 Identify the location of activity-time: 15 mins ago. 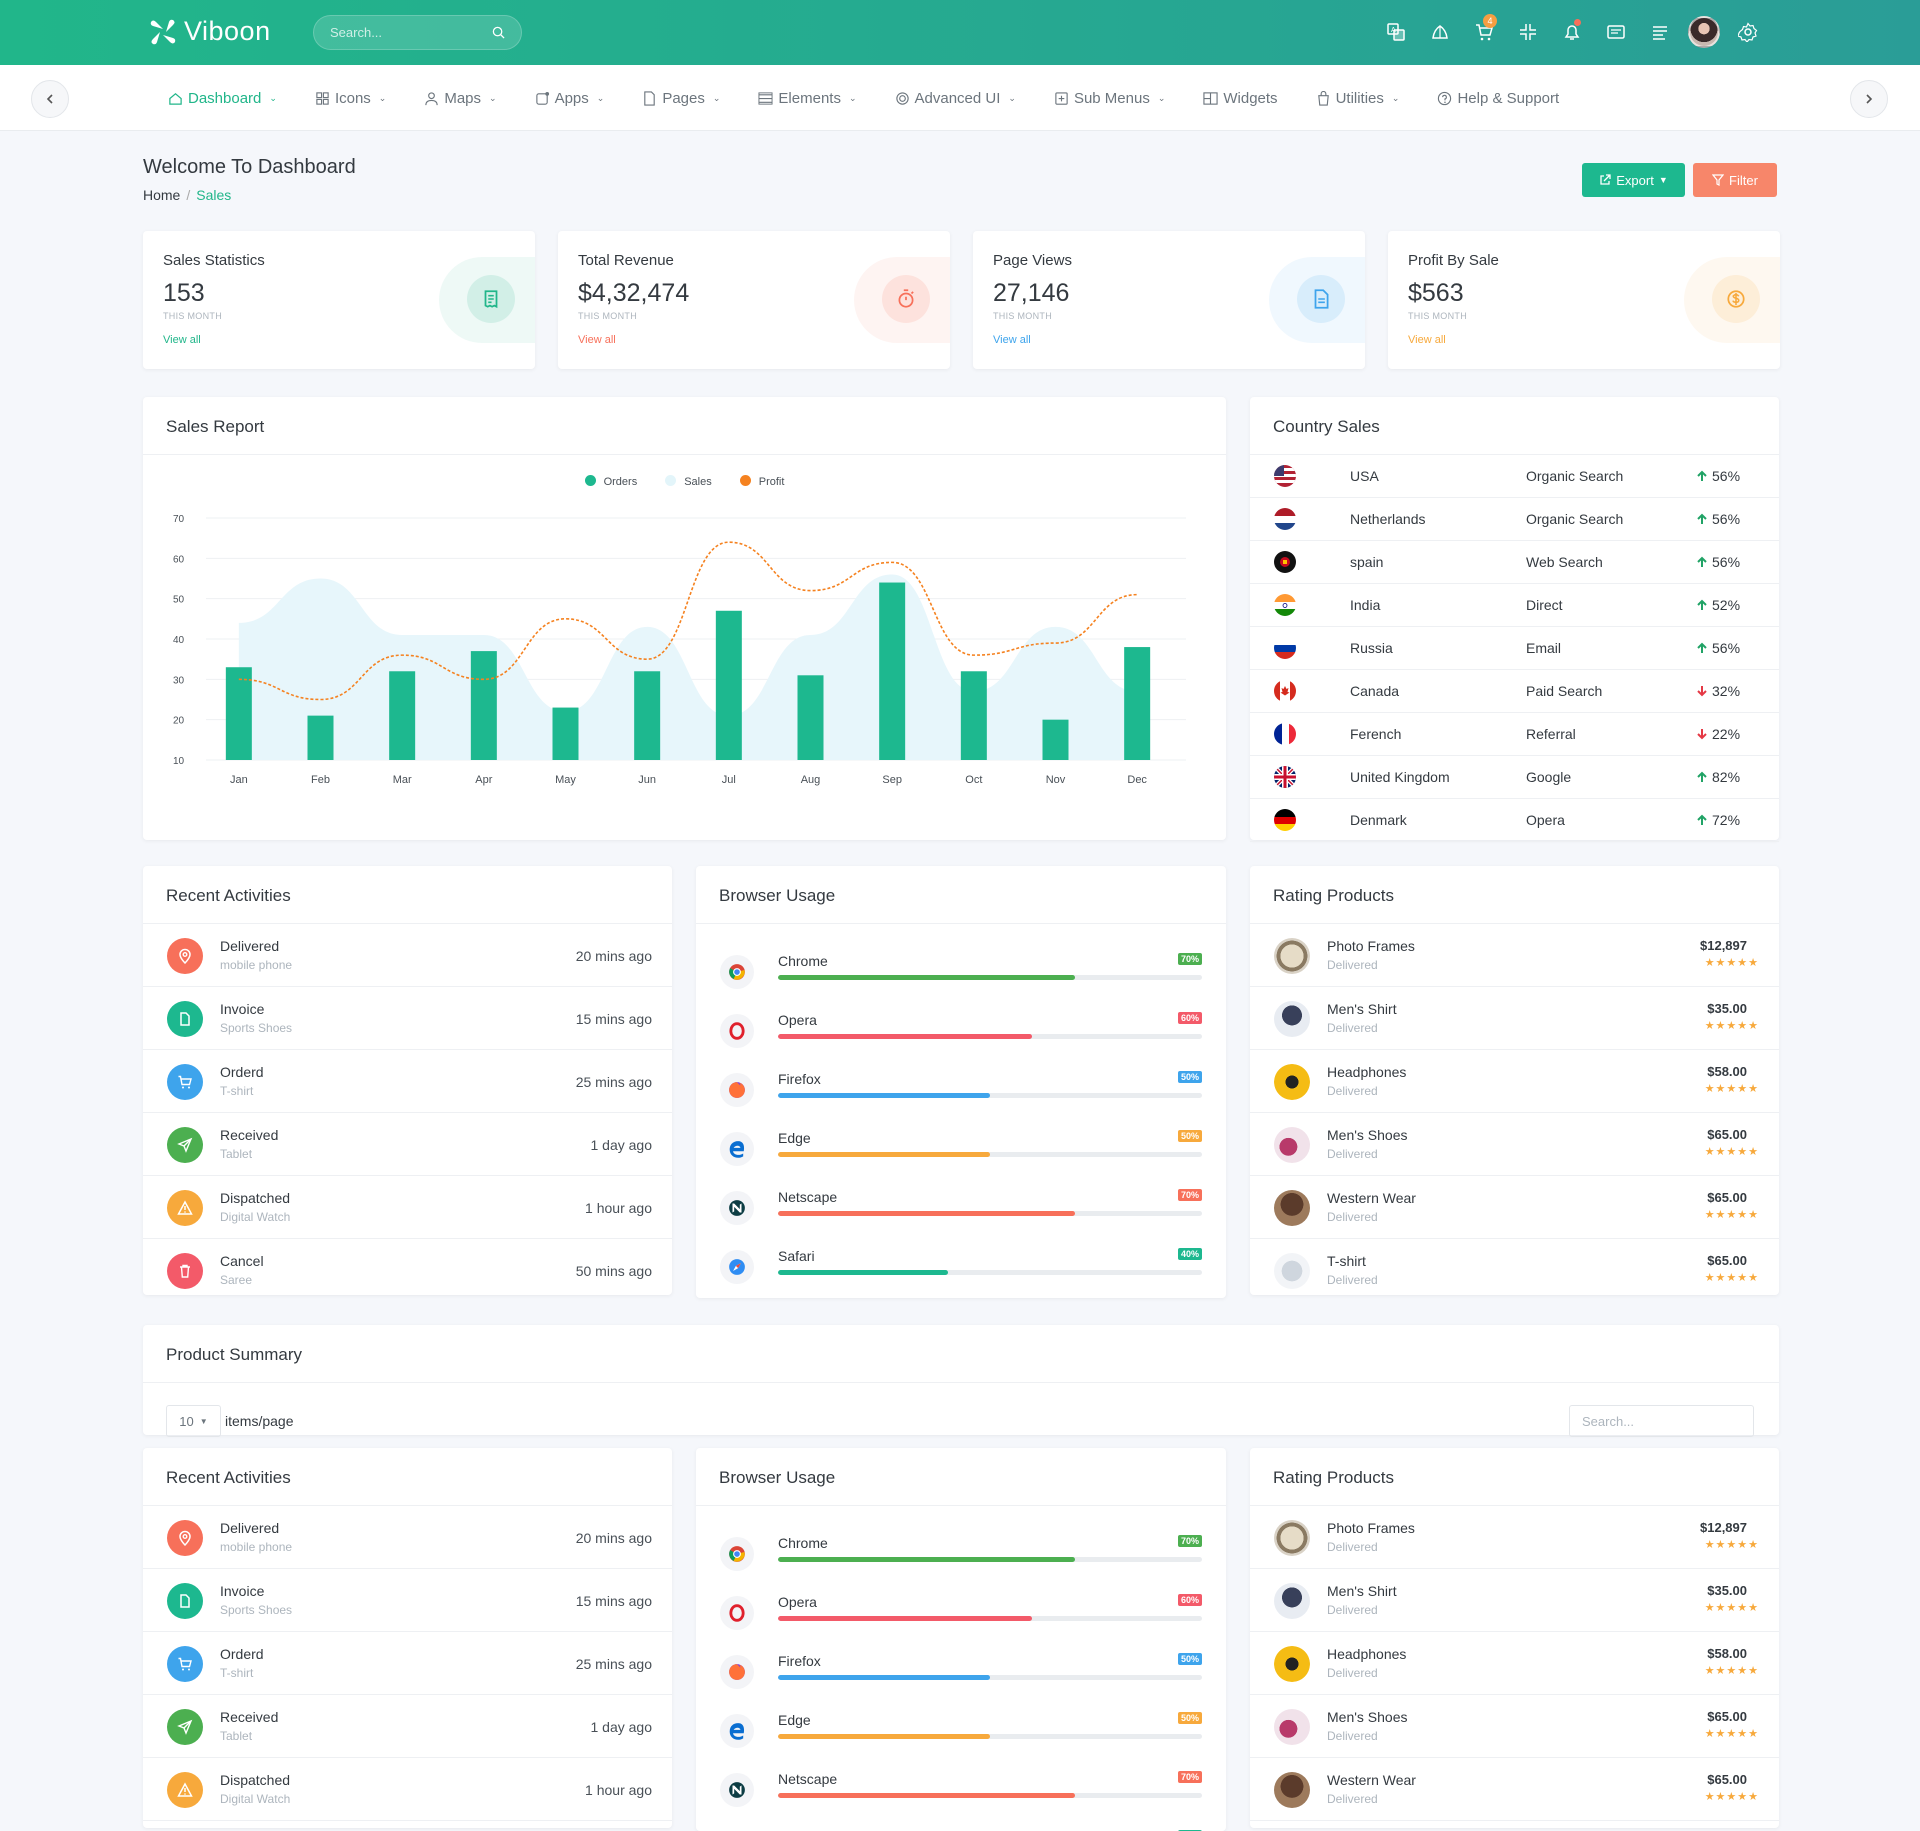
(613, 1601).